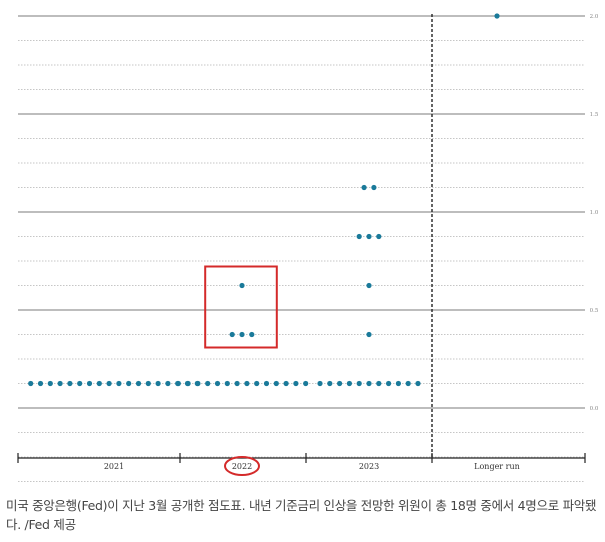  Describe the element at coordinates (369, 466) in the screenshot. I see `x-category-label: 2023` at that location.